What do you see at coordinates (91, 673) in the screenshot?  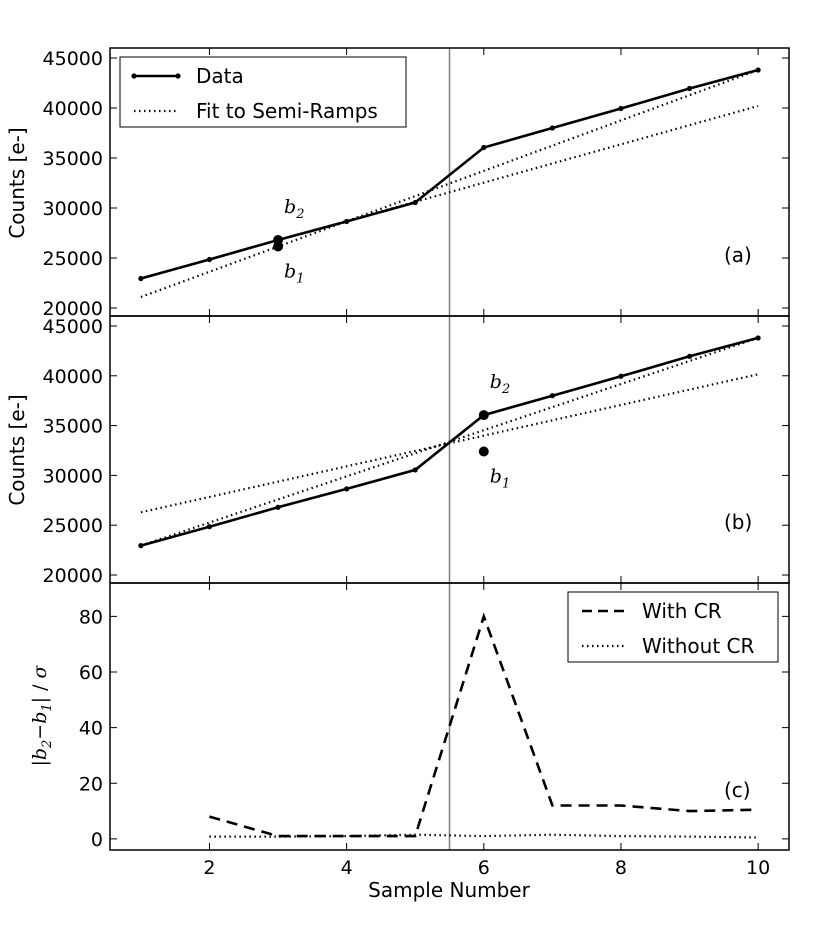 I see `y-tick-label: 60` at bounding box center [91, 673].